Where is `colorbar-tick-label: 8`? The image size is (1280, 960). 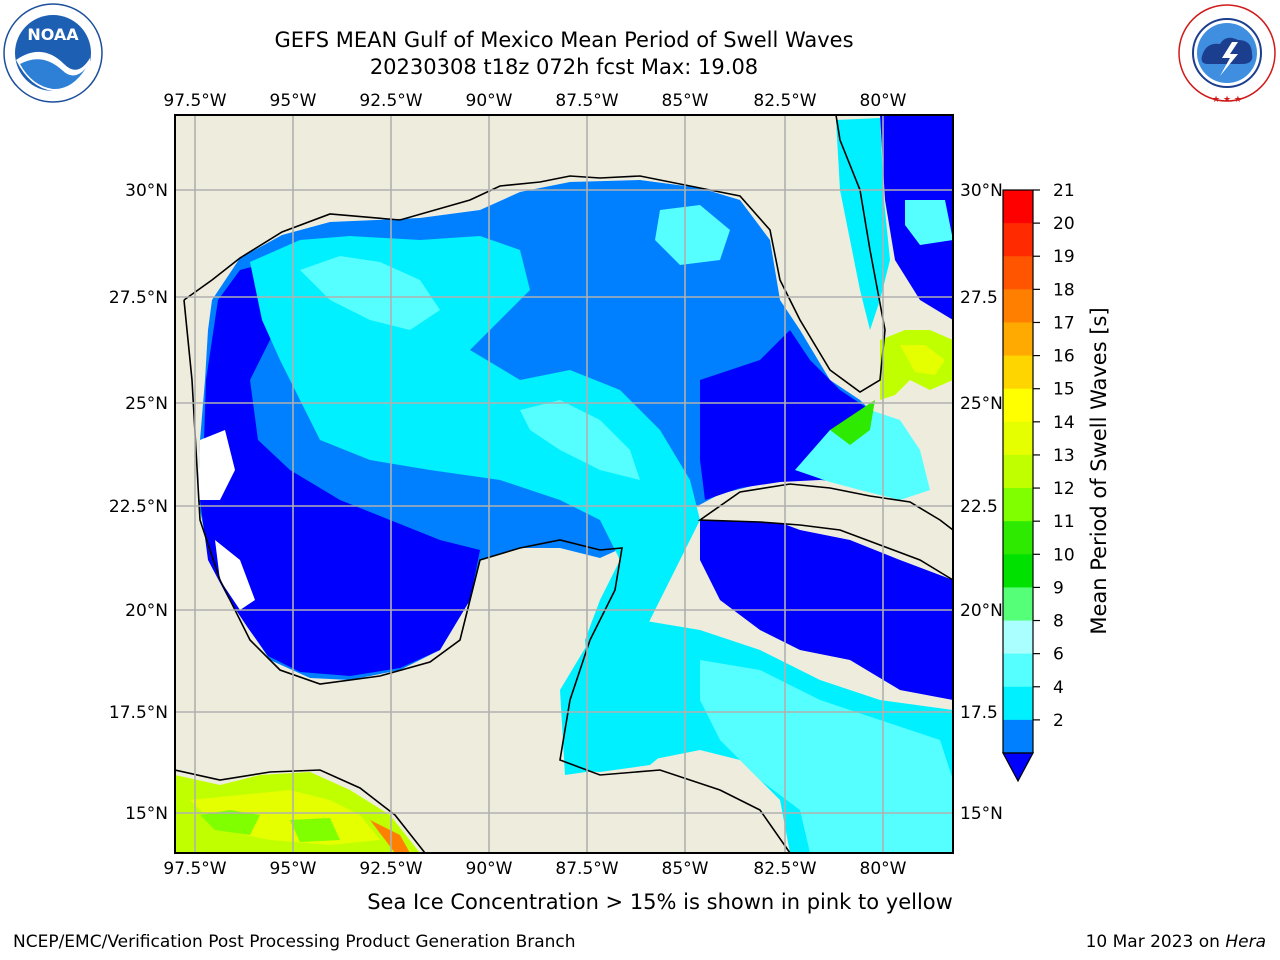
colorbar-tick-label: 8 is located at coordinates (1058, 622).